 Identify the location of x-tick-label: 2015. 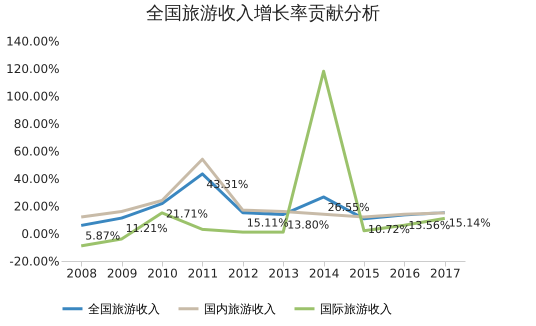
(364, 273).